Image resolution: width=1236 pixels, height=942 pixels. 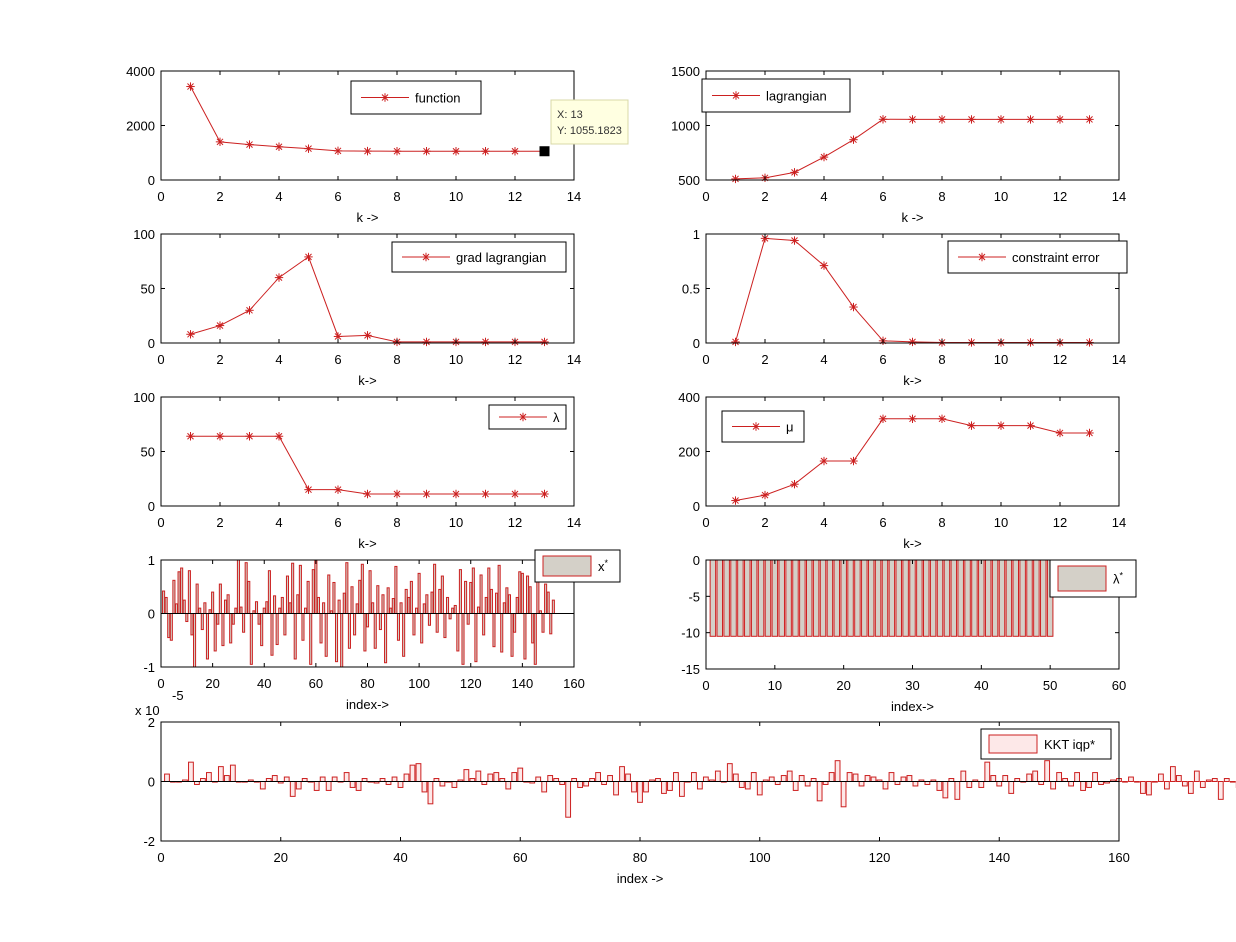 What do you see at coordinates (584, 128) in the screenshot?
I see `datatip: X: 13 Y: 1055.1823` at bounding box center [584, 128].